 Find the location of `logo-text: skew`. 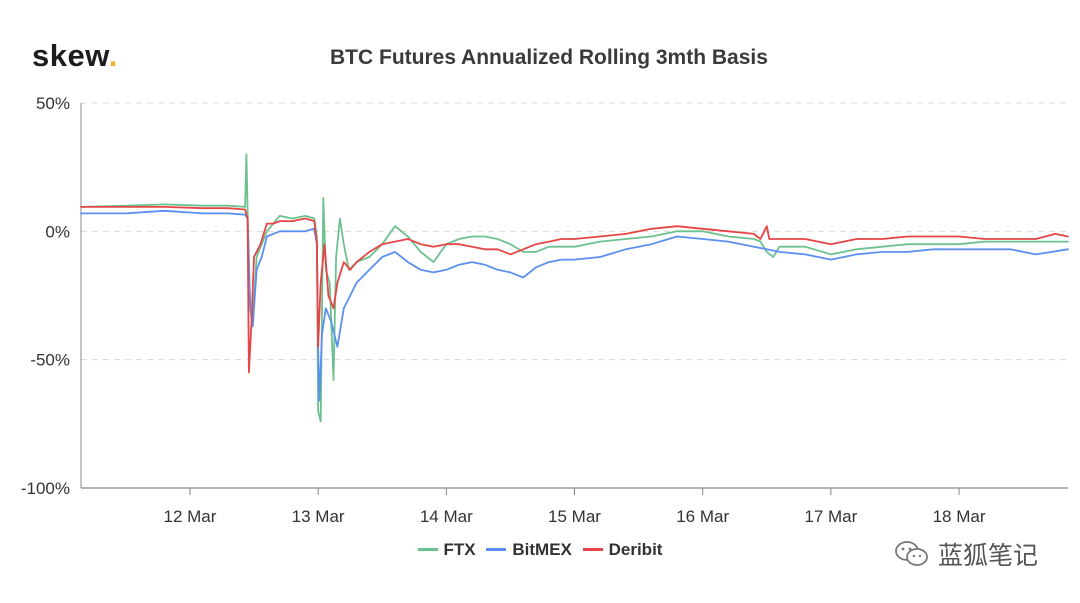

logo-text: skew is located at coordinates (70, 55).